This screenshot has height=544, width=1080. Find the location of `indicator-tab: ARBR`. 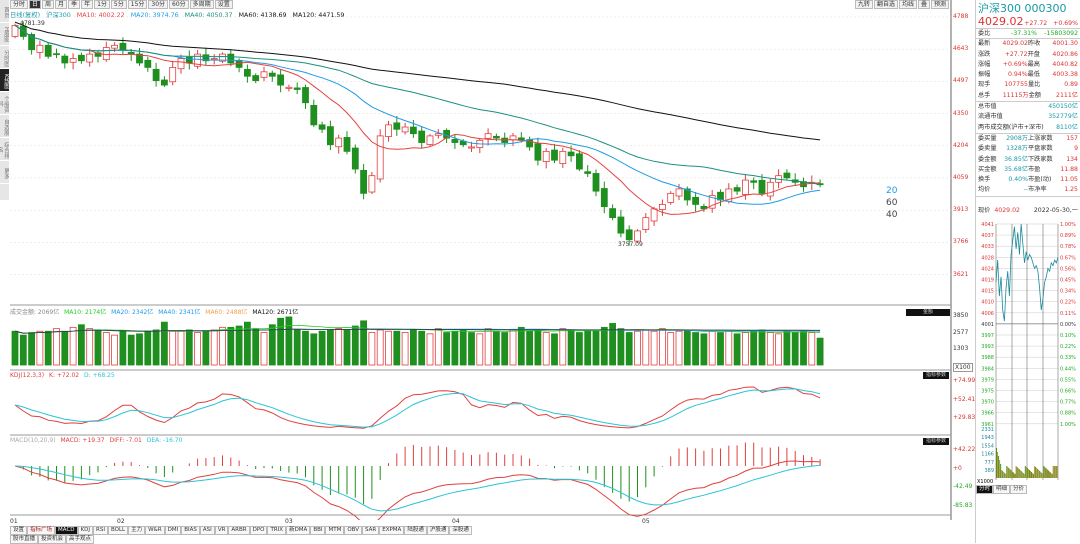

indicator-tab: ARBR is located at coordinates (239, 530).